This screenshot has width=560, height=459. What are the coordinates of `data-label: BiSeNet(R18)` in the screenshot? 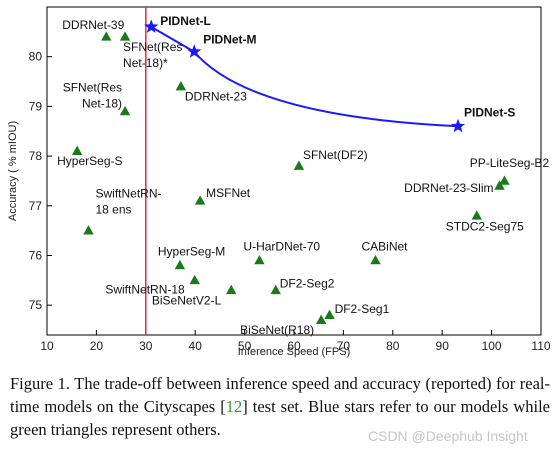 It's located at (277, 330).